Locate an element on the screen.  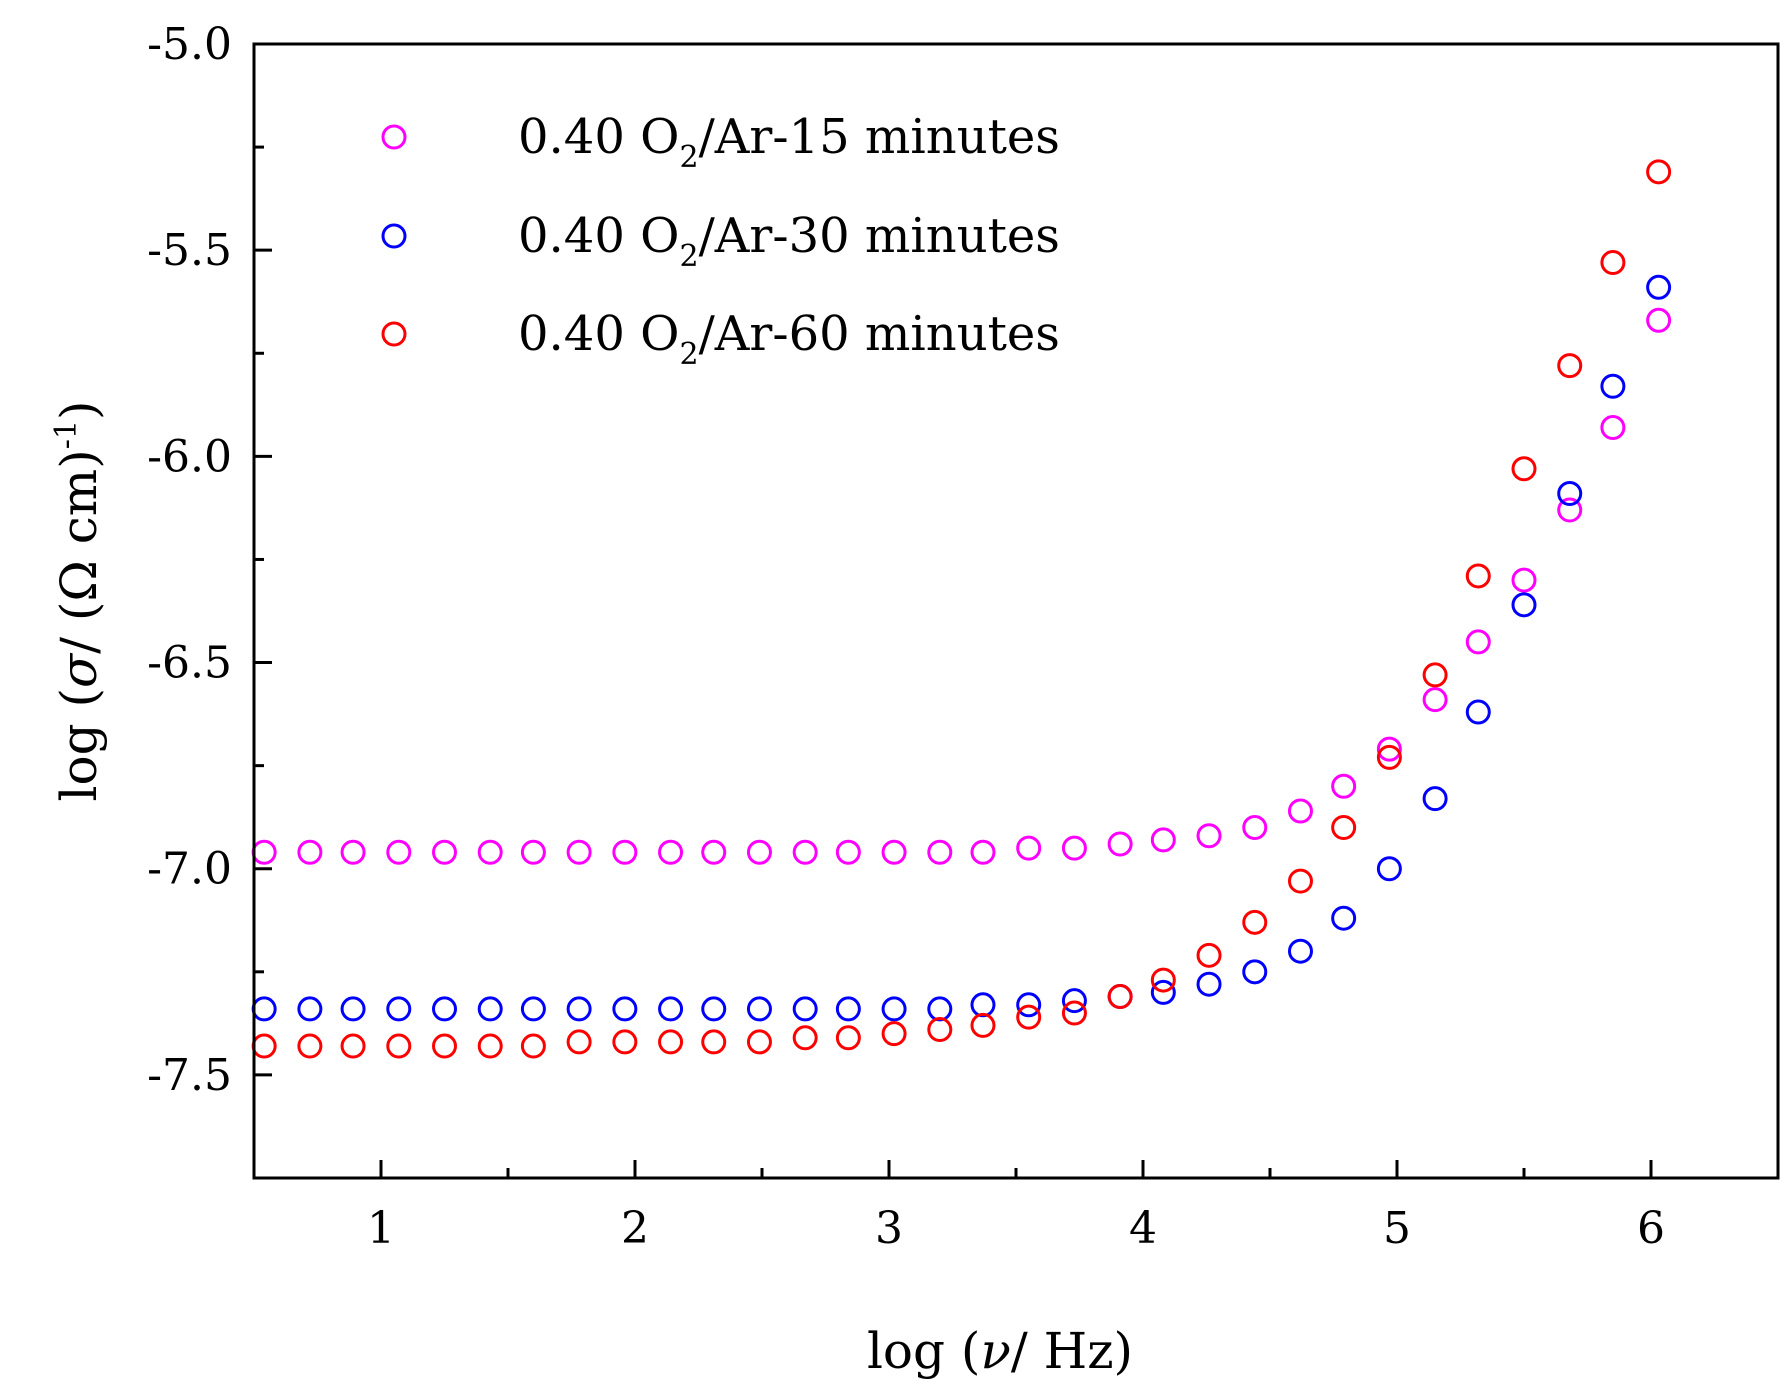
y-axis-title: log (σ/ (Ω cm)-1) is located at coordinates (78, 601).